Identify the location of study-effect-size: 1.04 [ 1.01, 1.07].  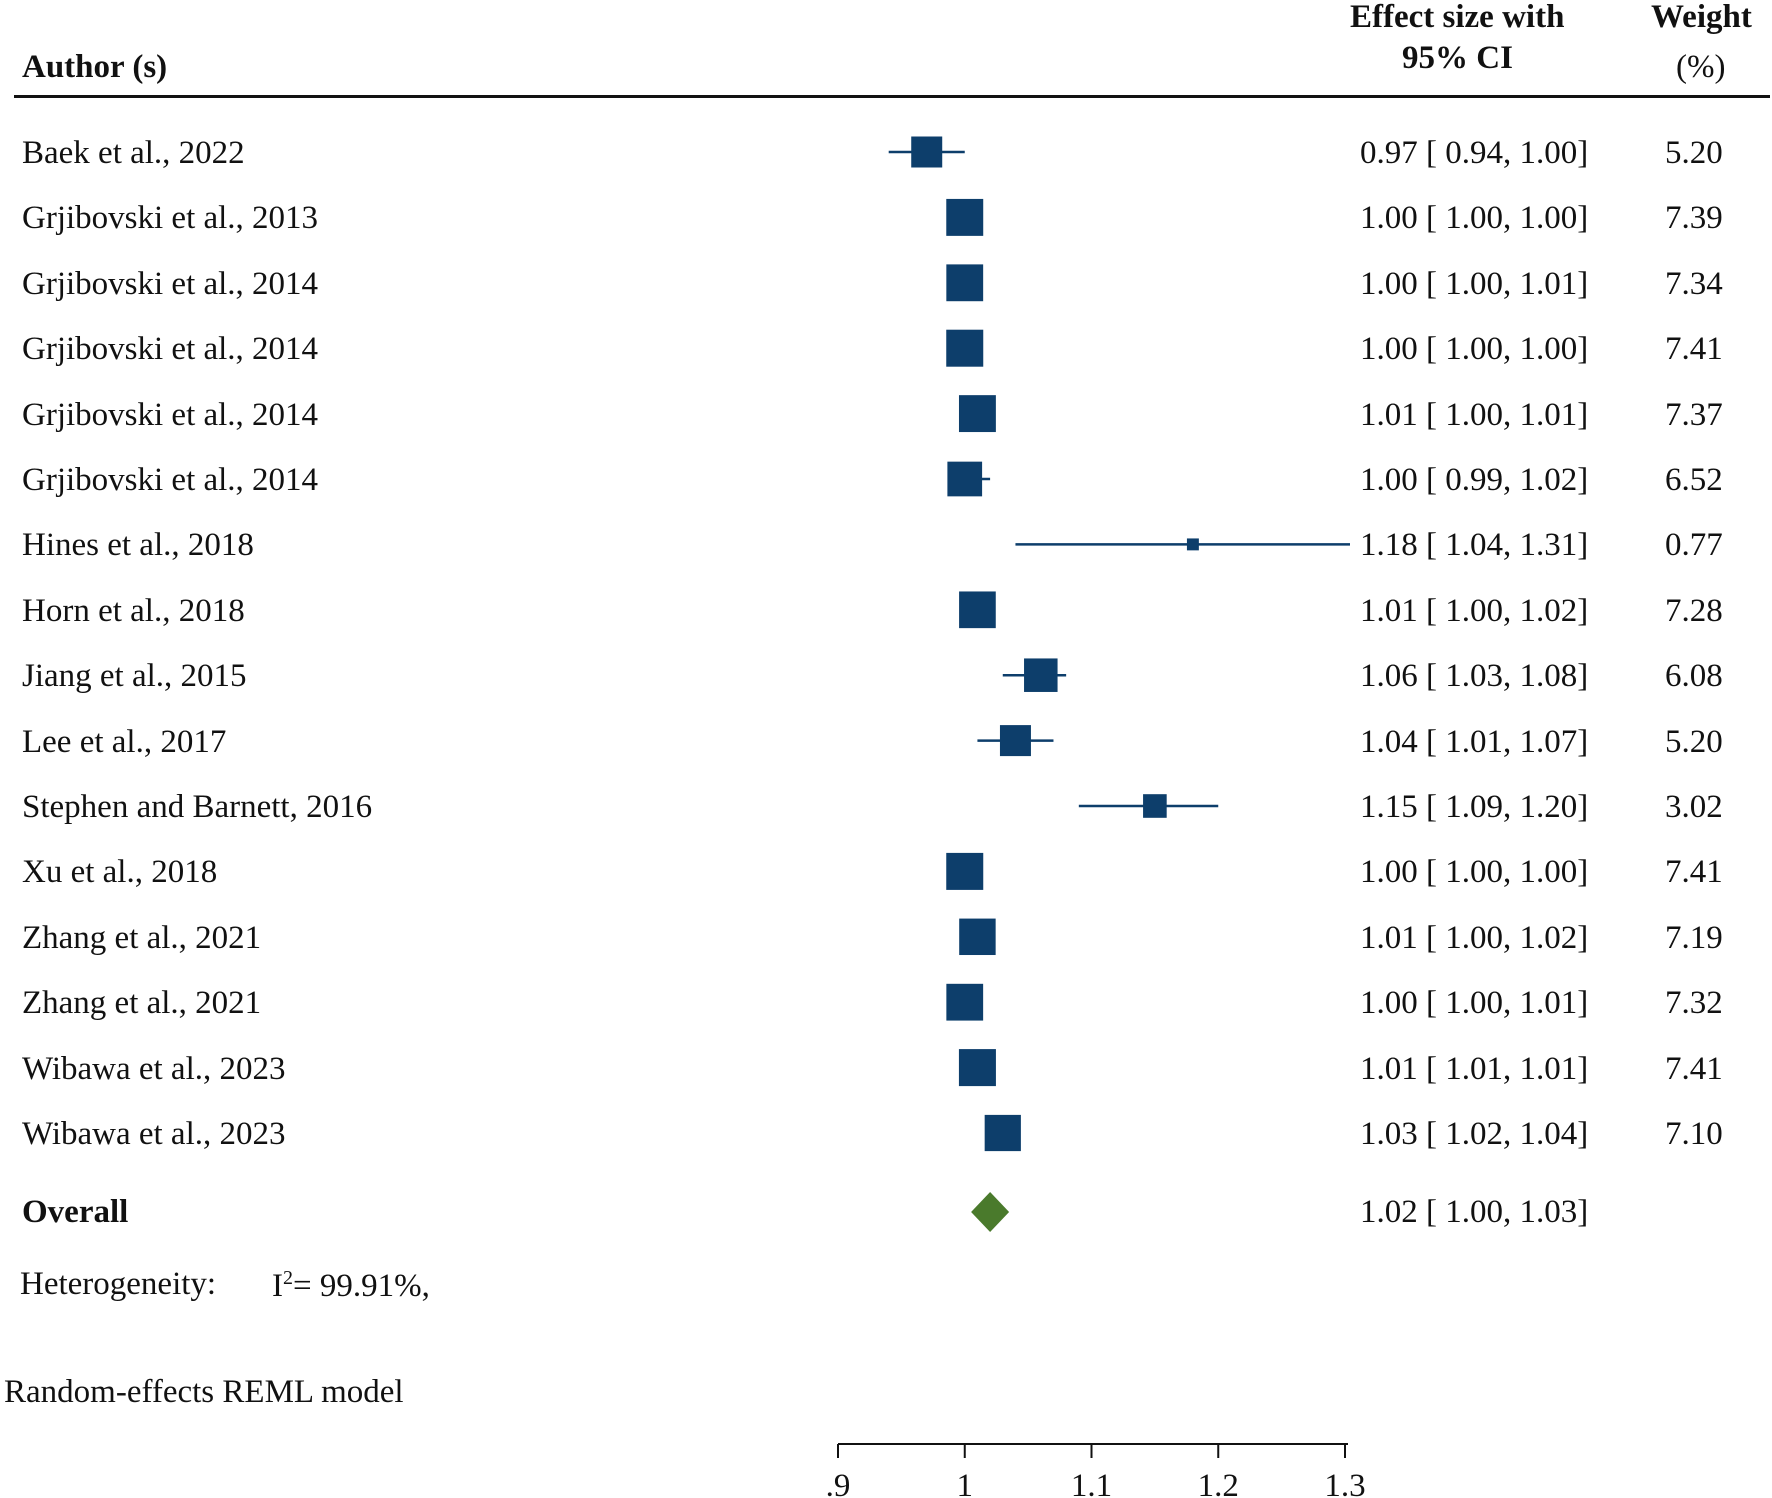
(1474, 741).